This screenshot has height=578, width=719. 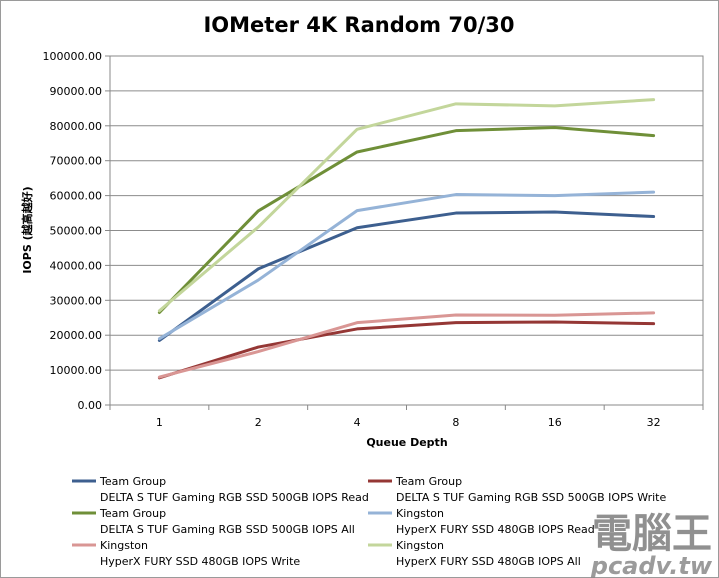 I want to click on x-axis-ticks: 1 2 4 8 16 32, so click(x=406, y=417).